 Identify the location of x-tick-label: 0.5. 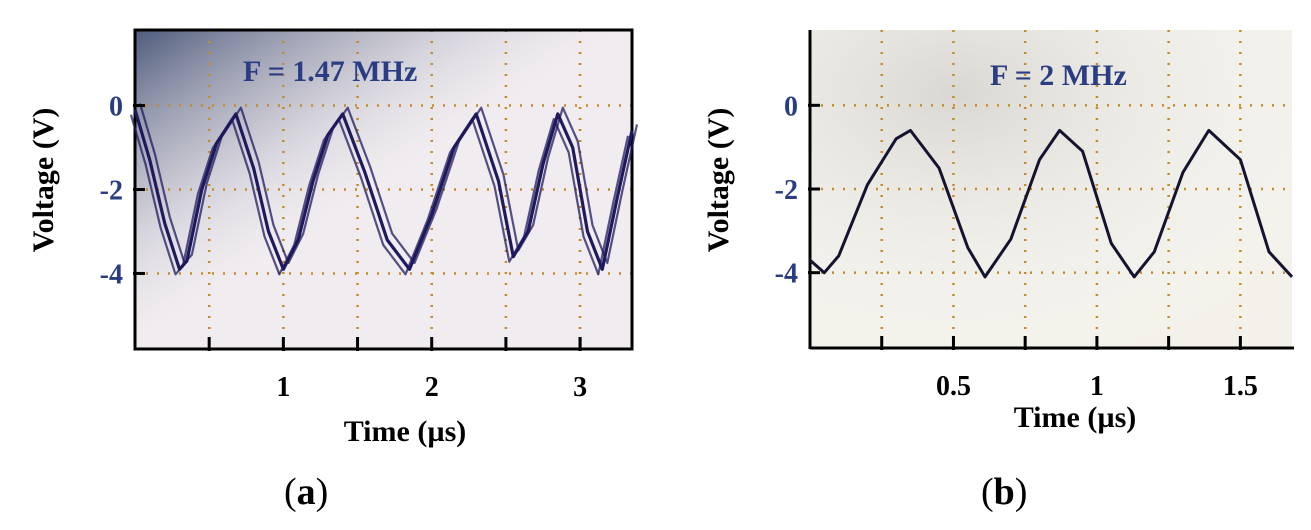
(953, 386).